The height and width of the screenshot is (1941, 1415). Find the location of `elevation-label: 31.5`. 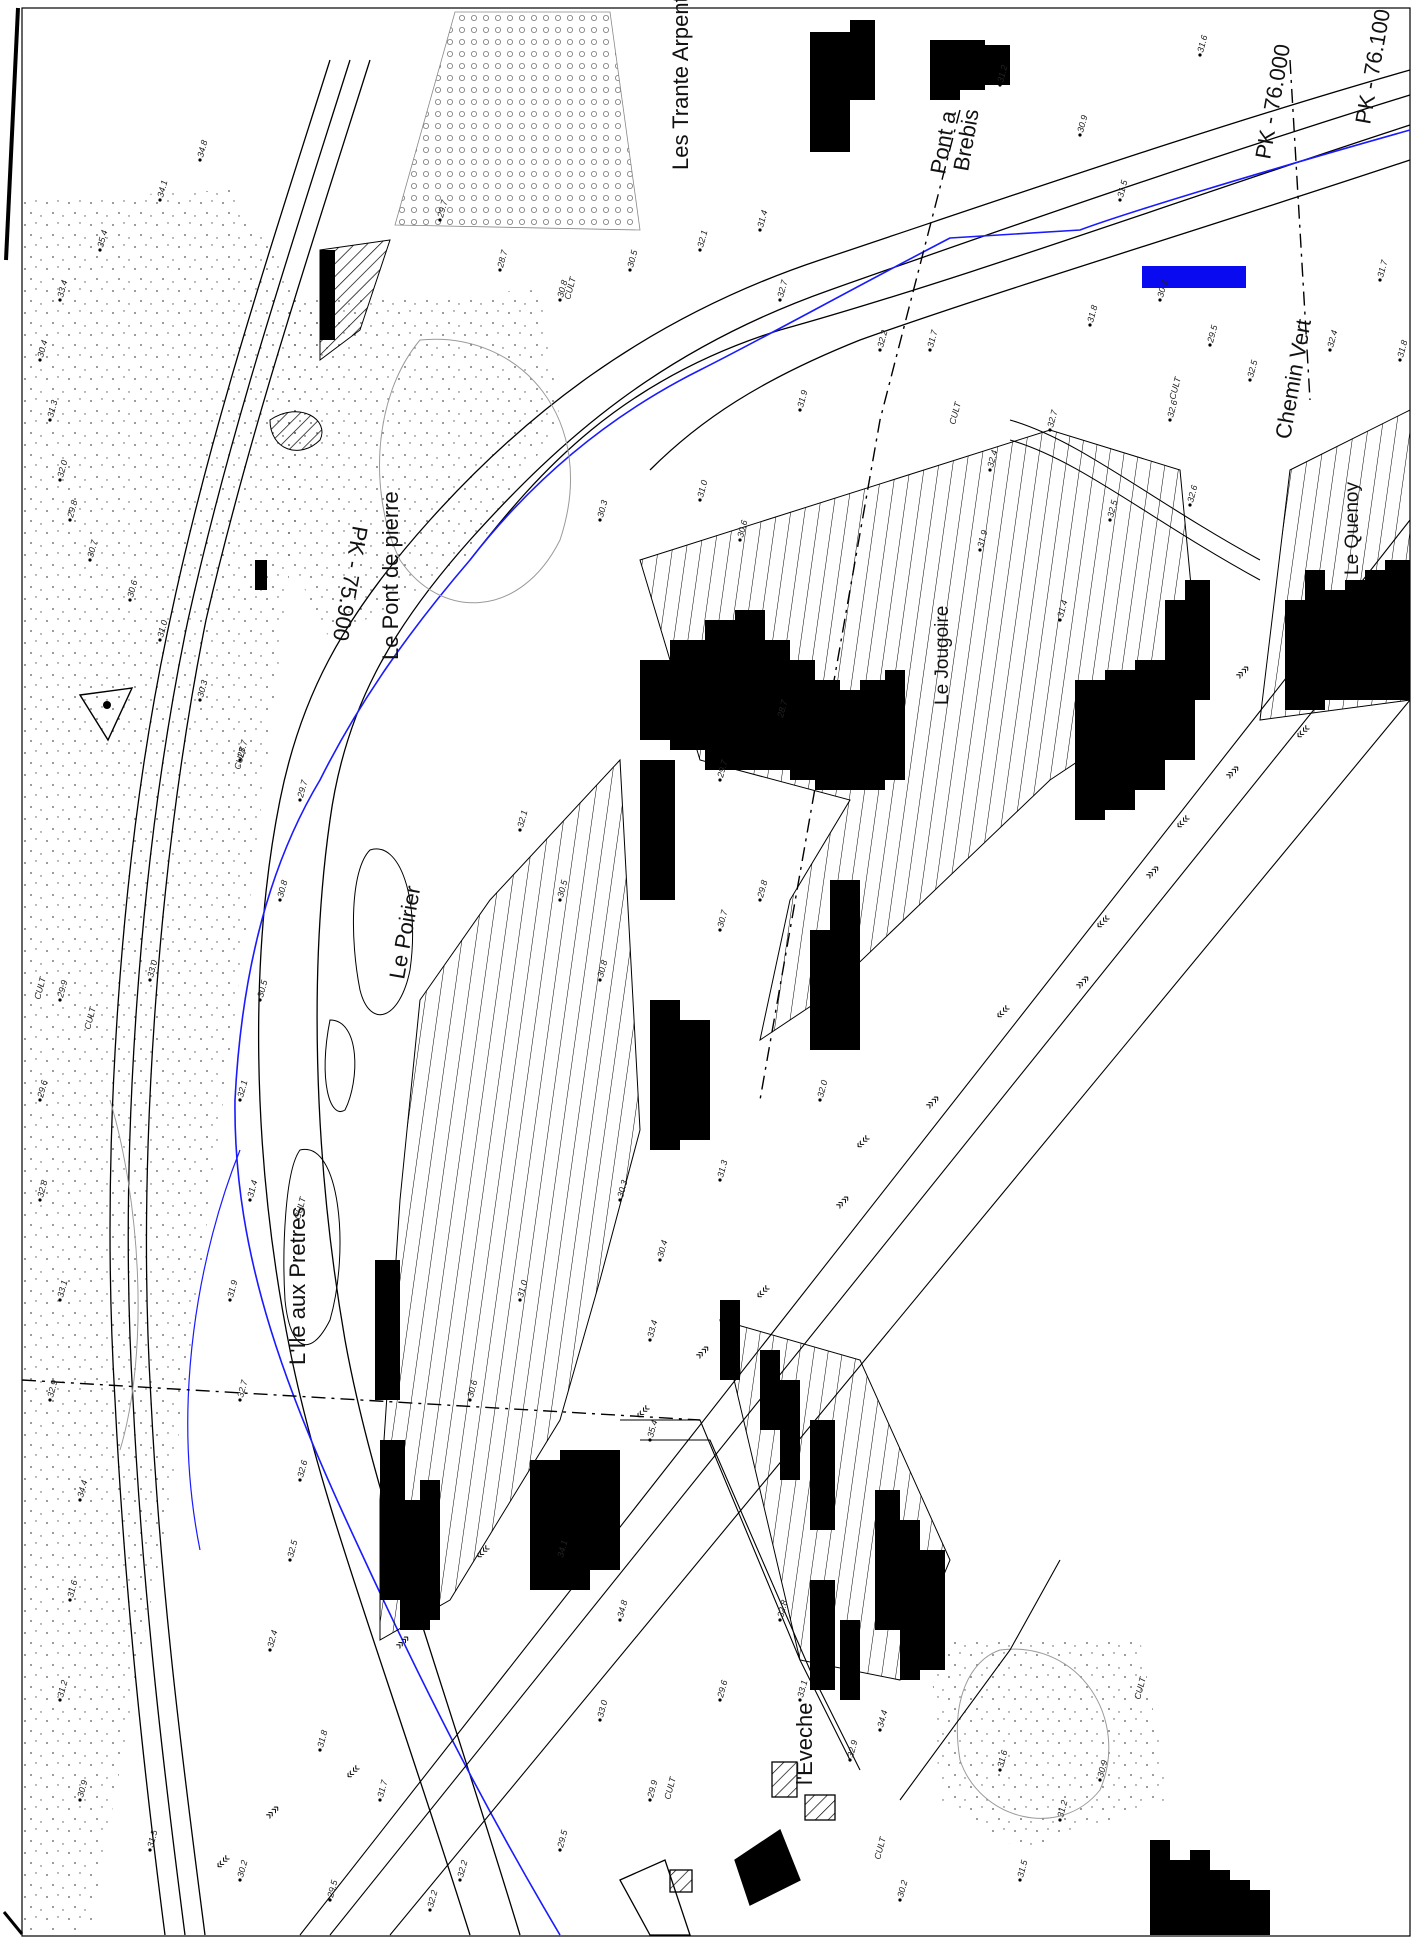

elevation-label: 31.5 is located at coordinates (1122, 188).